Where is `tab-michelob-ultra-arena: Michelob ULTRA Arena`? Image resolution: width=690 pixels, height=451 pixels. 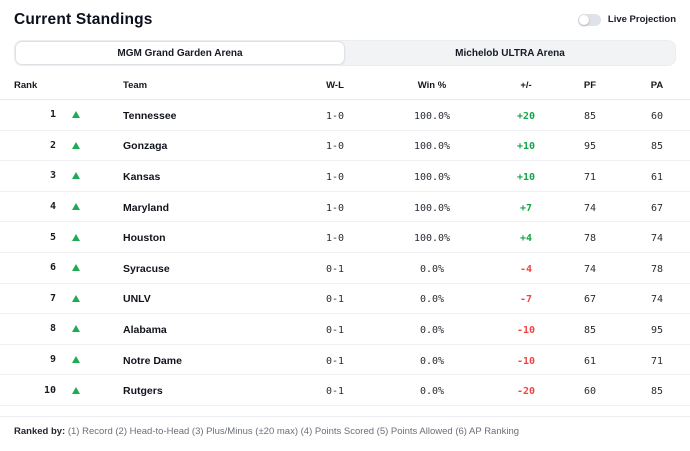 tab-michelob-ultra-arena: Michelob ULTRA Arena is located at coordinates (510, 53).